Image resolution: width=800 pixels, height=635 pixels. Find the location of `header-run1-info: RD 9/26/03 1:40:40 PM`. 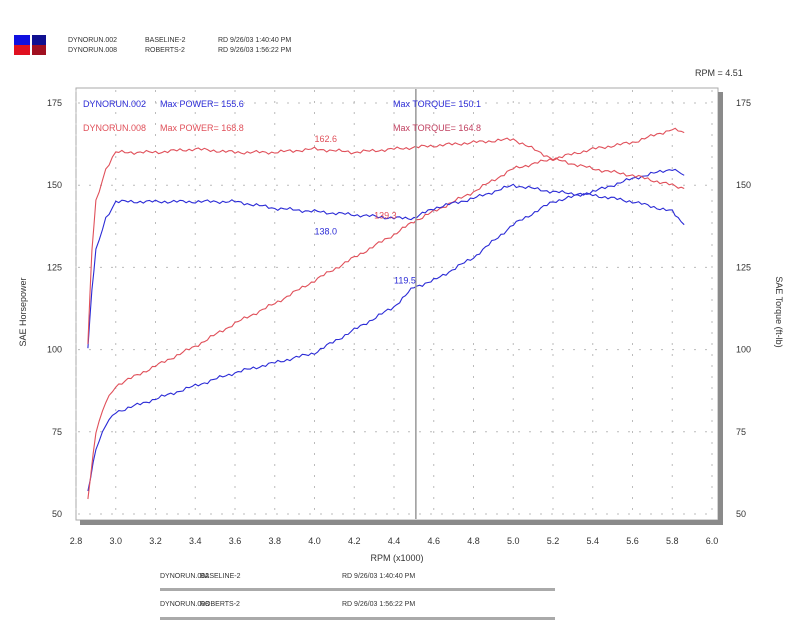

header-run1-info: RD 9/26/03 1:40:40 PM is located at coordinates (254, 40).